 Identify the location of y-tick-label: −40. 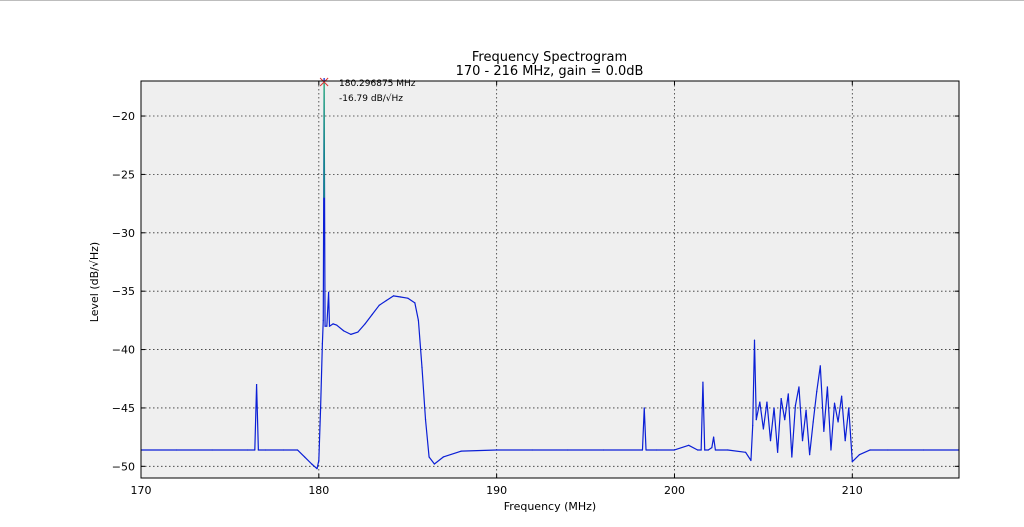
(123, 350).